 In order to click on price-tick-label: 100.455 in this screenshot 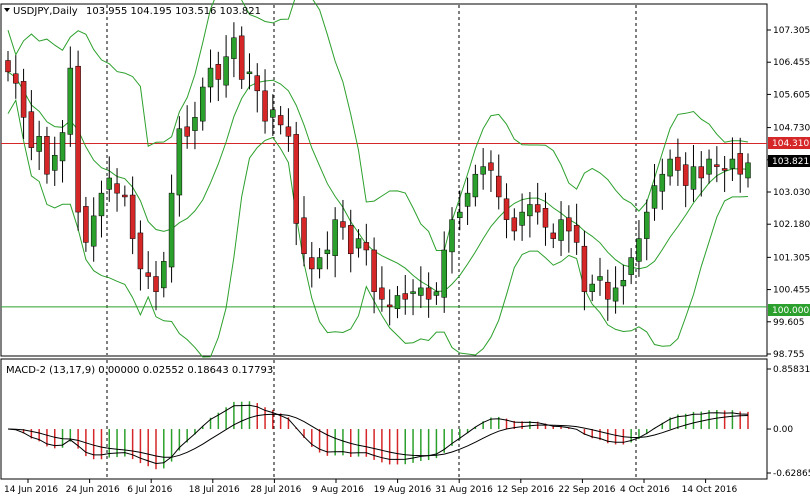, I will do `click(791, 291)`.